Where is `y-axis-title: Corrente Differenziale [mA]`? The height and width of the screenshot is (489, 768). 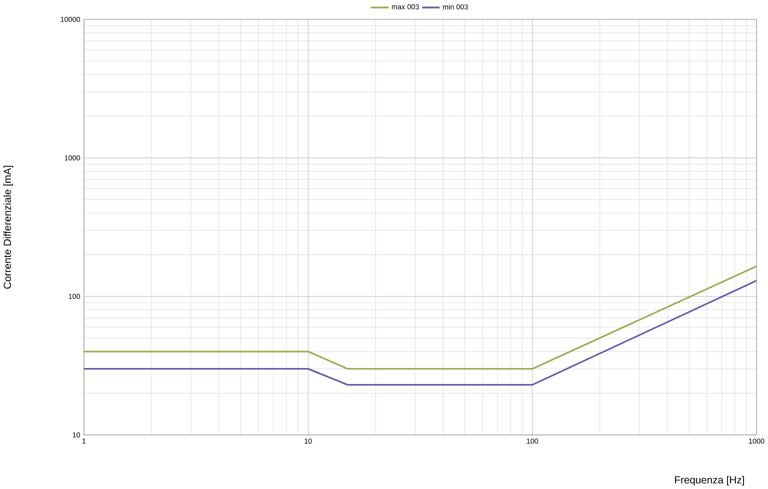 y-axis-title: Corrente Differenziale [mA] is located at coordinates (8, 227).